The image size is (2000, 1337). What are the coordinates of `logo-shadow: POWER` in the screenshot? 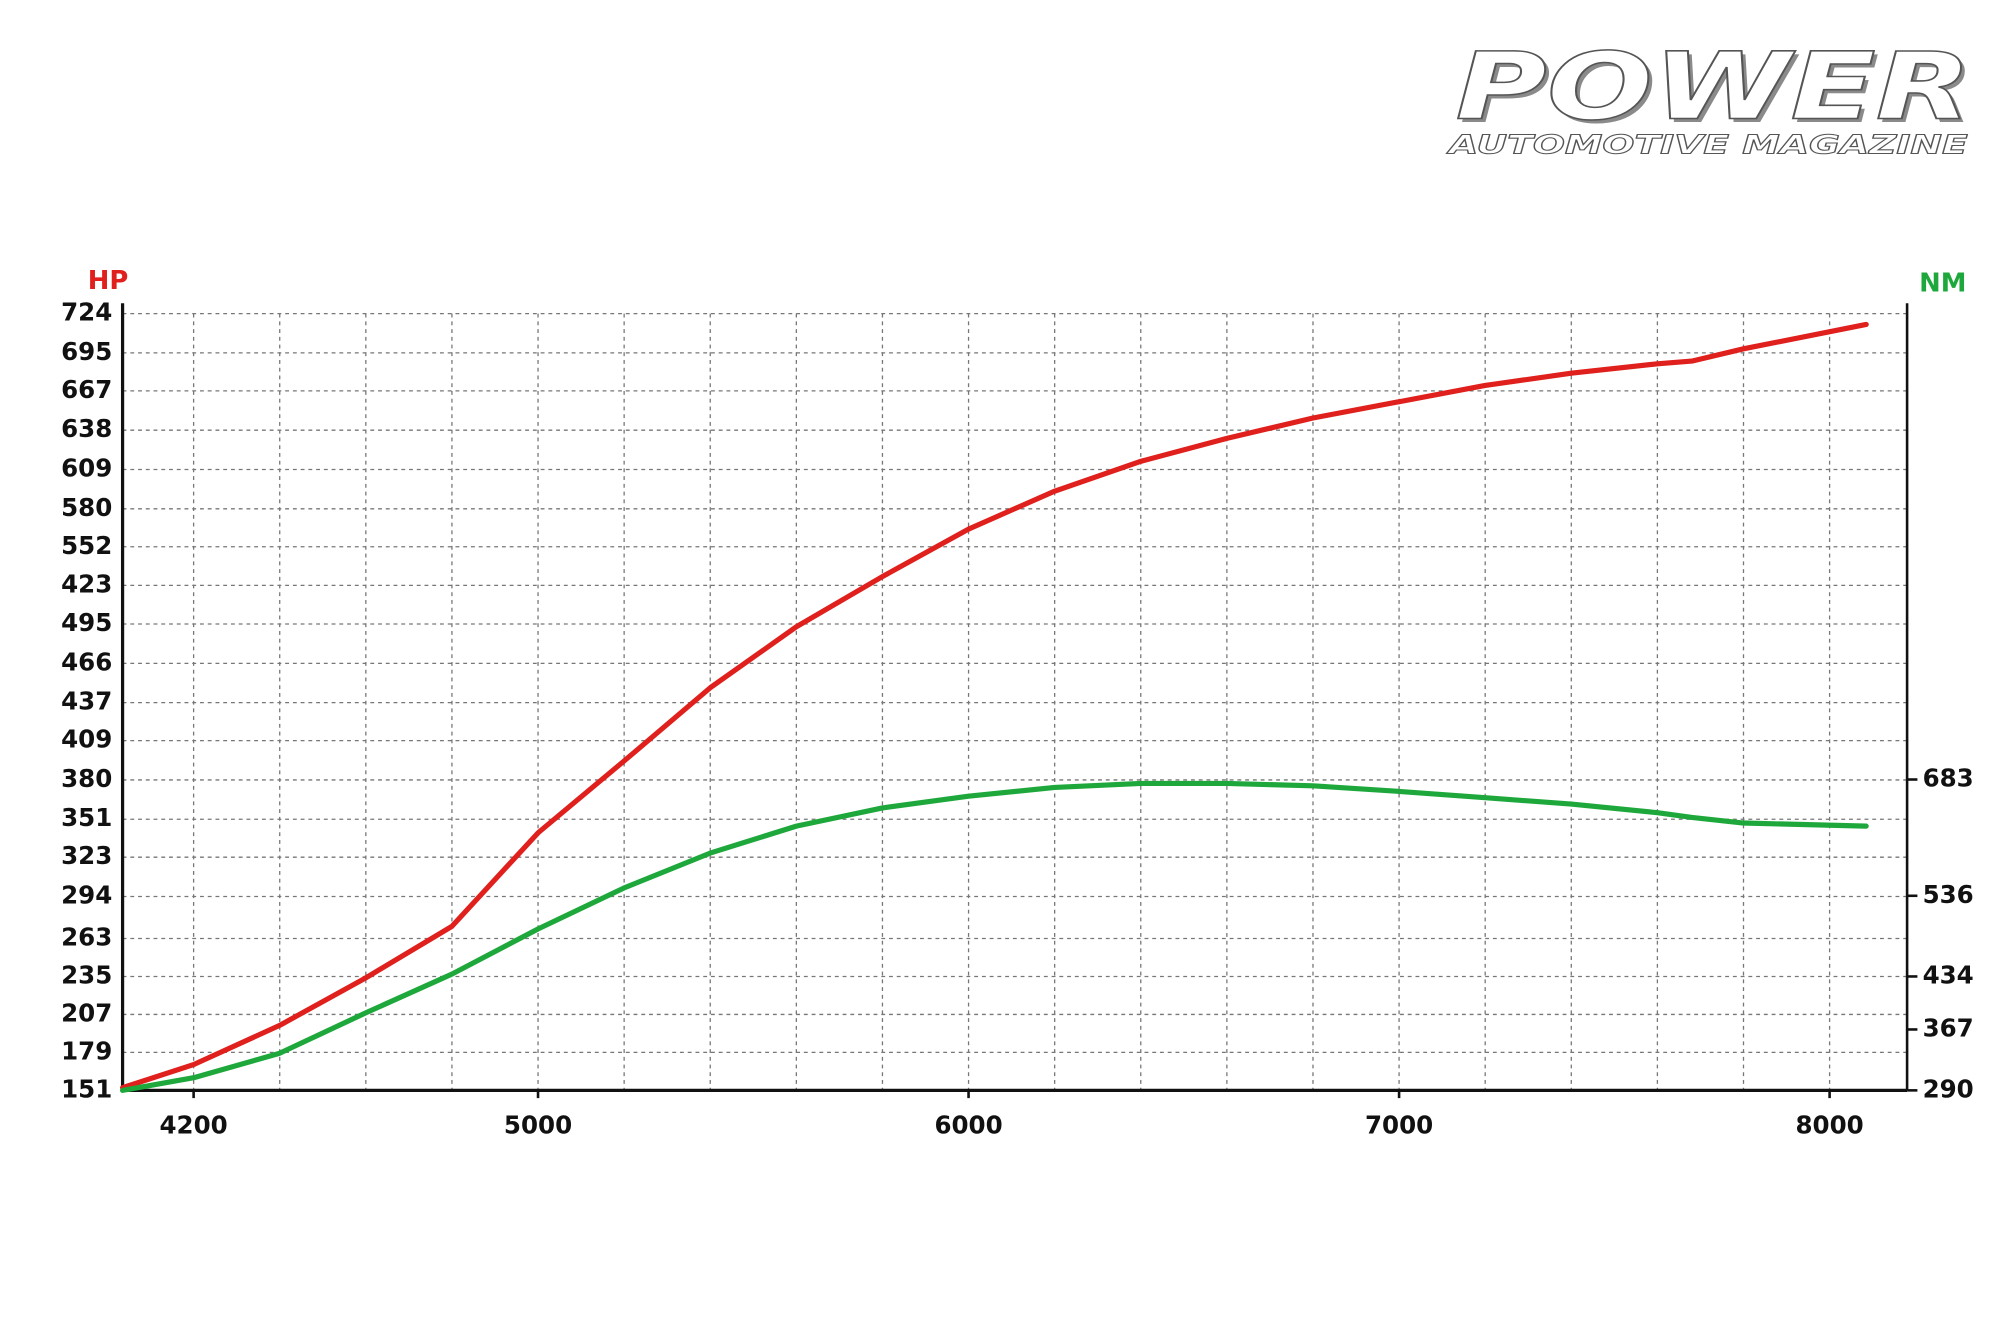 It's located at (1717, 90).